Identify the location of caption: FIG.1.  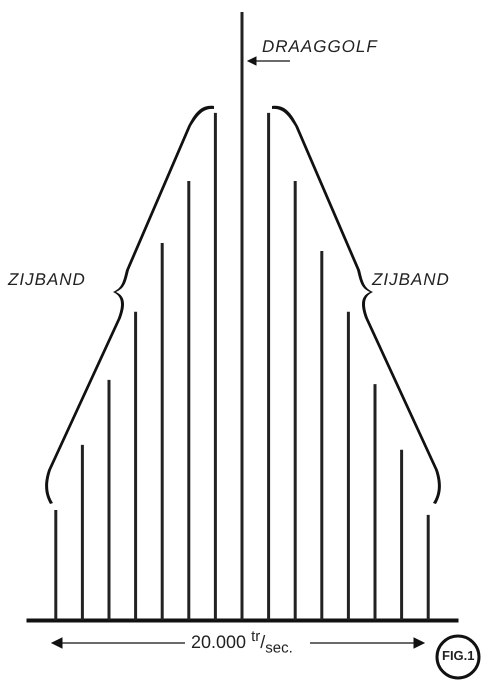
(458, 655).